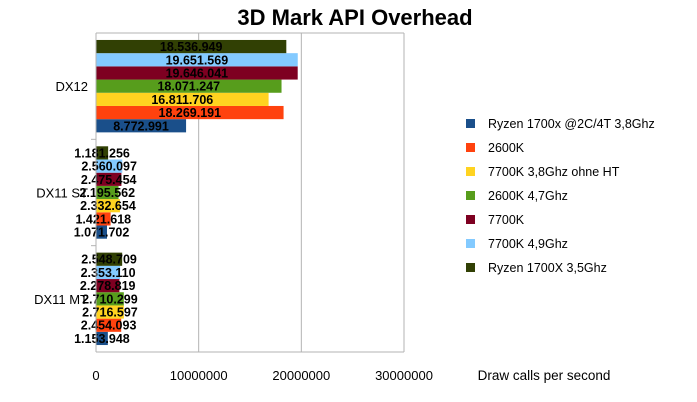 The image size is (697, 402). I want to click on data-label: 18.071.247, so click(188, 87).